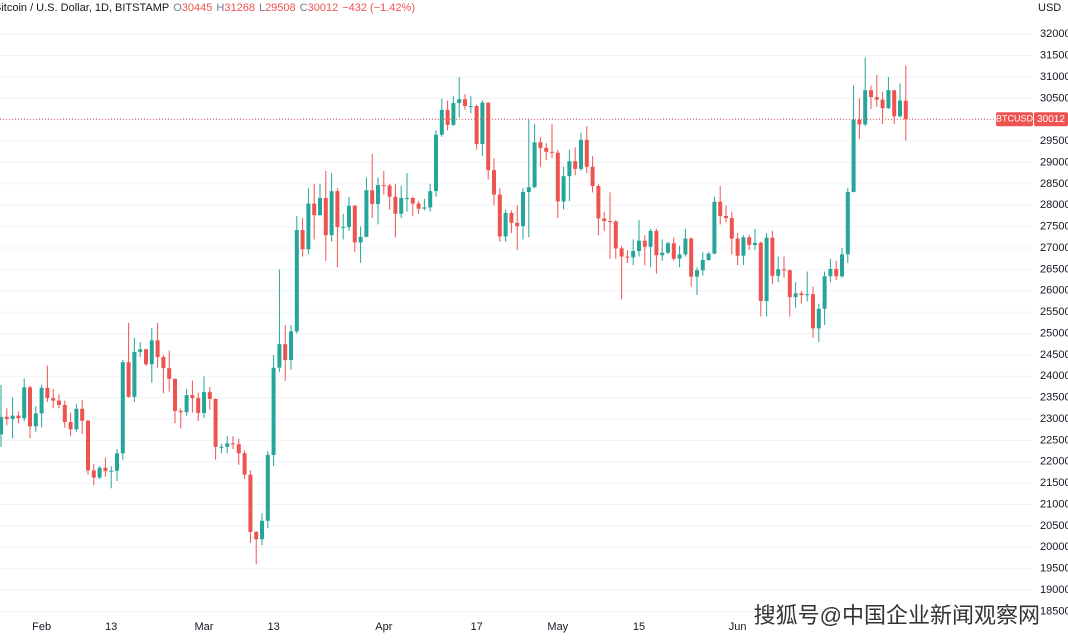  I want to click on price-name-box, so click(1014, 119).